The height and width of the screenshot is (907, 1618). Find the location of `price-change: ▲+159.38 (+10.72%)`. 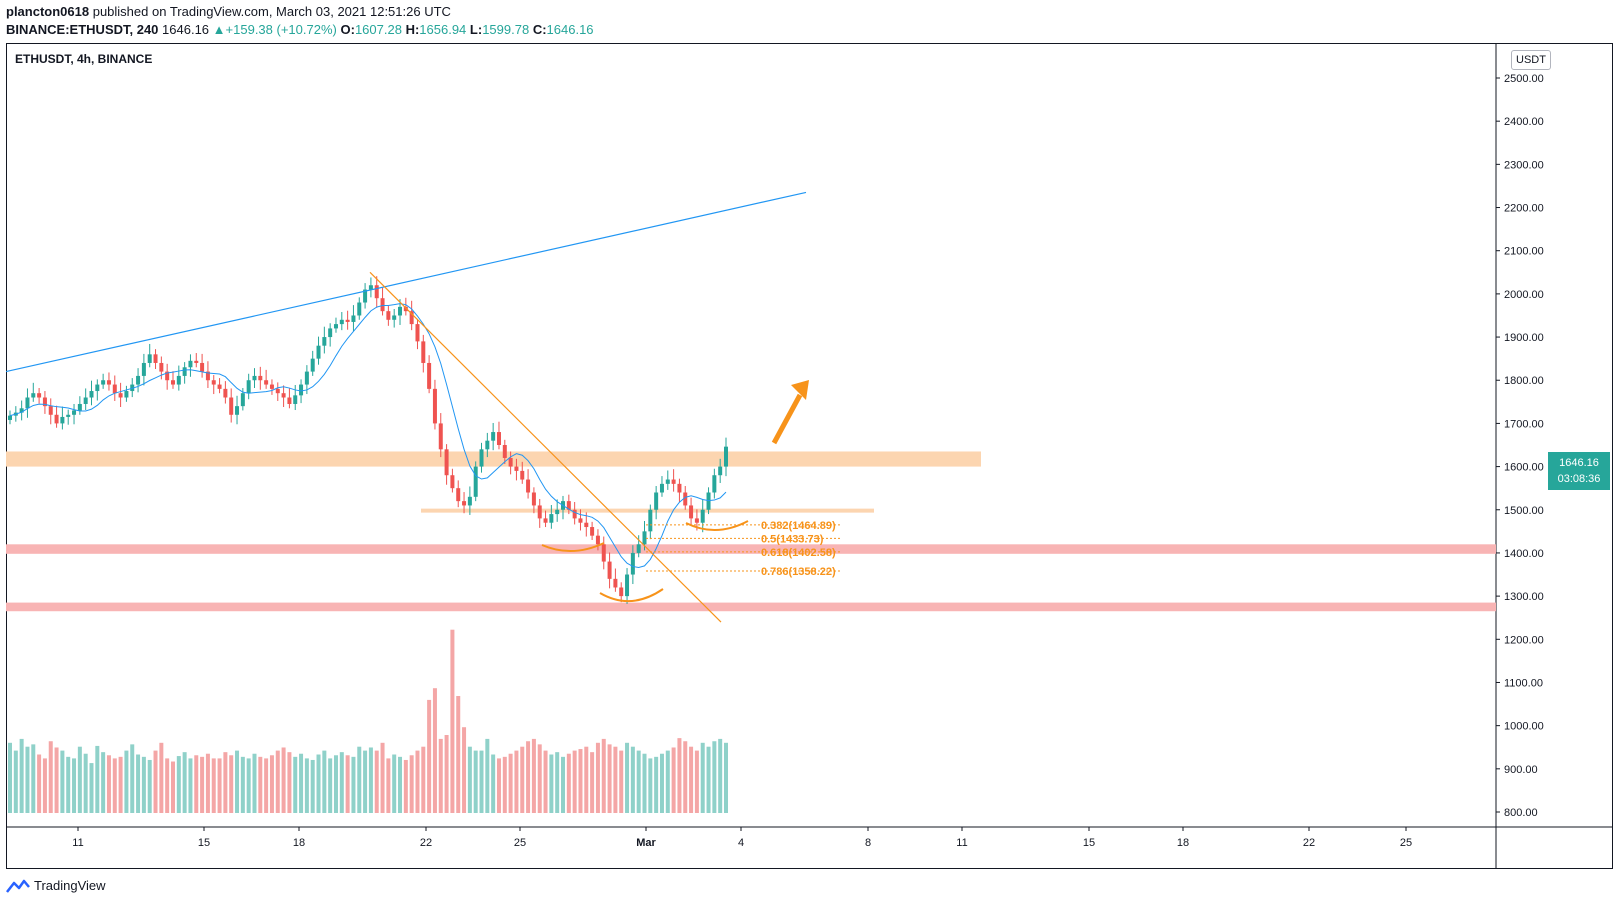

price-change: ▲+159.38 (+10.72%) is located at coordinates (274, 29).